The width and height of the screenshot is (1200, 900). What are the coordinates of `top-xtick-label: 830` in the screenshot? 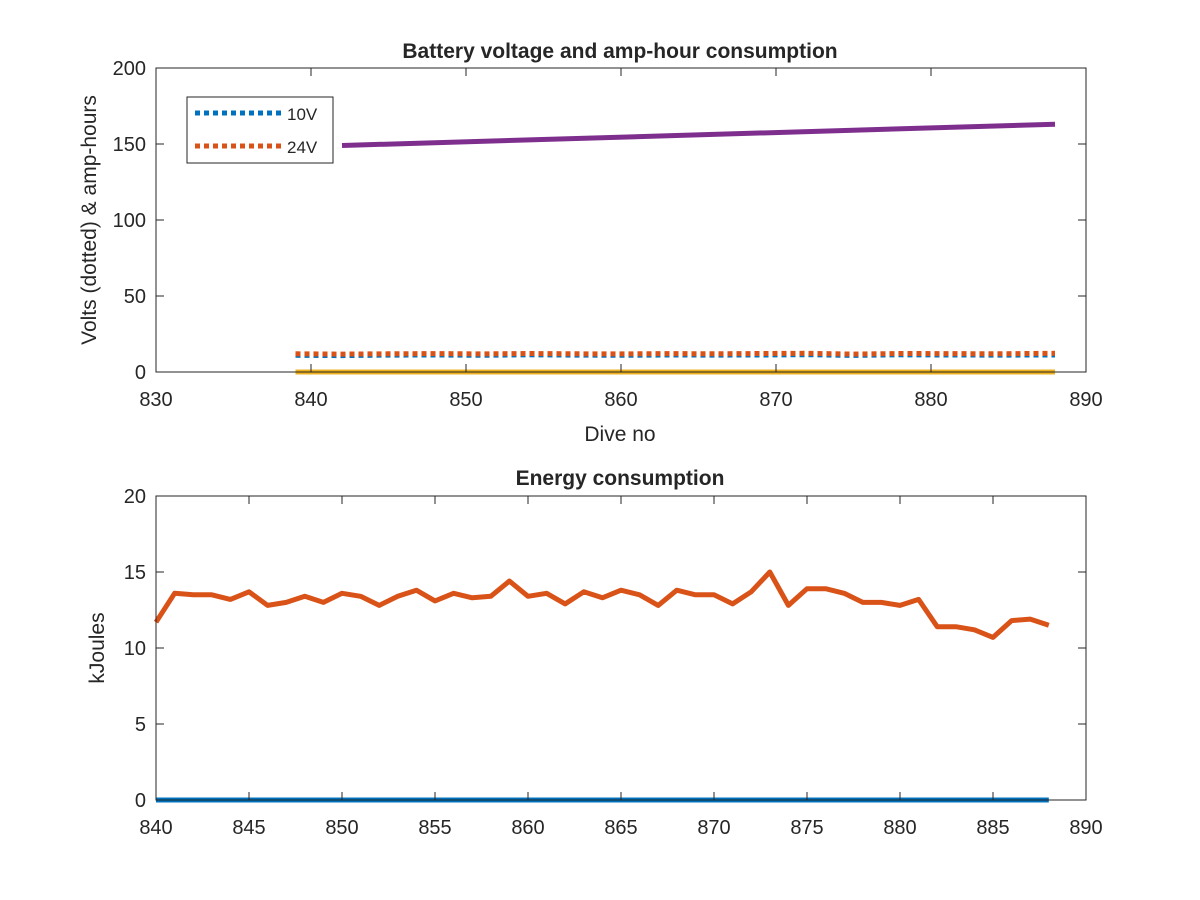 It's located at (155, 400).